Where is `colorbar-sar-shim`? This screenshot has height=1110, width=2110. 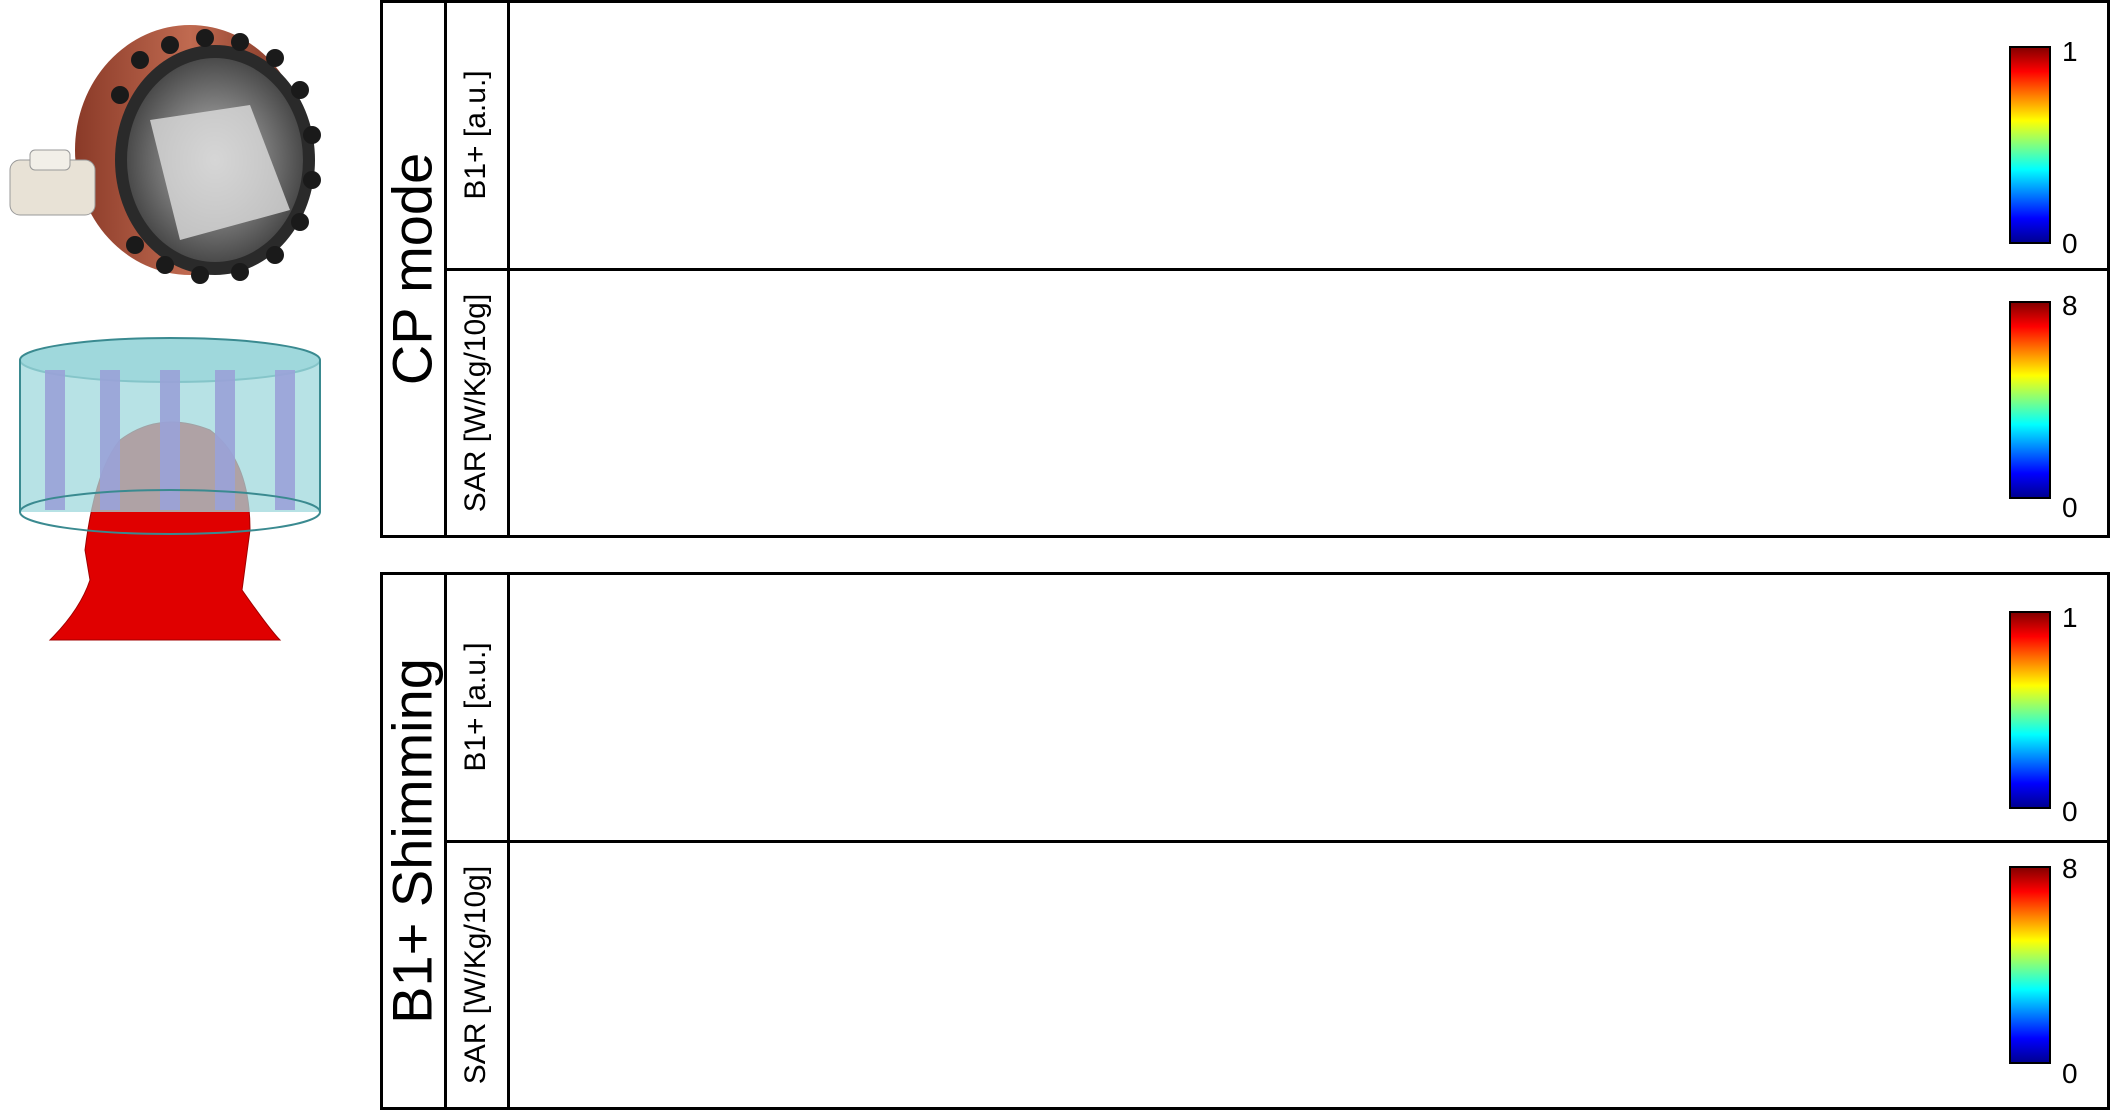
colorbar-sar-shim is located at coordinates (2030, 965).